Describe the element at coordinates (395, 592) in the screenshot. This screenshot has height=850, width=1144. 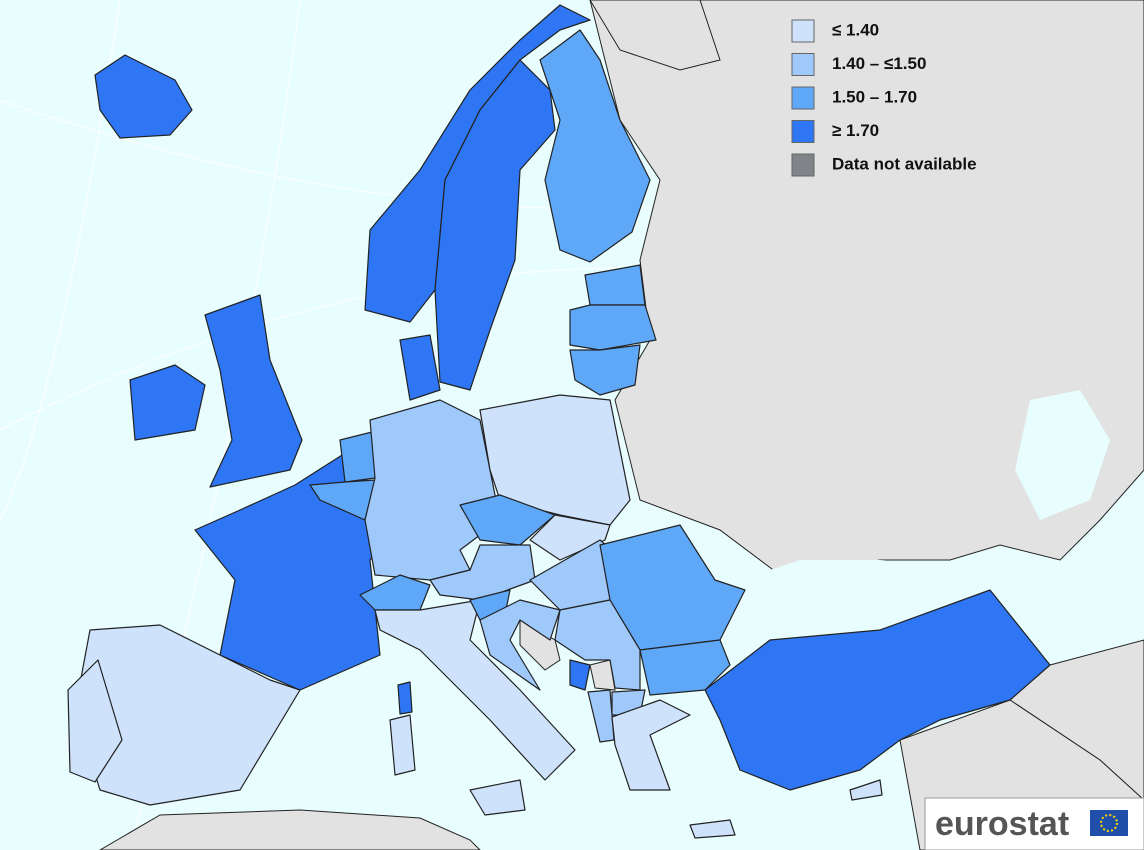
I see `switzerland` at that location.